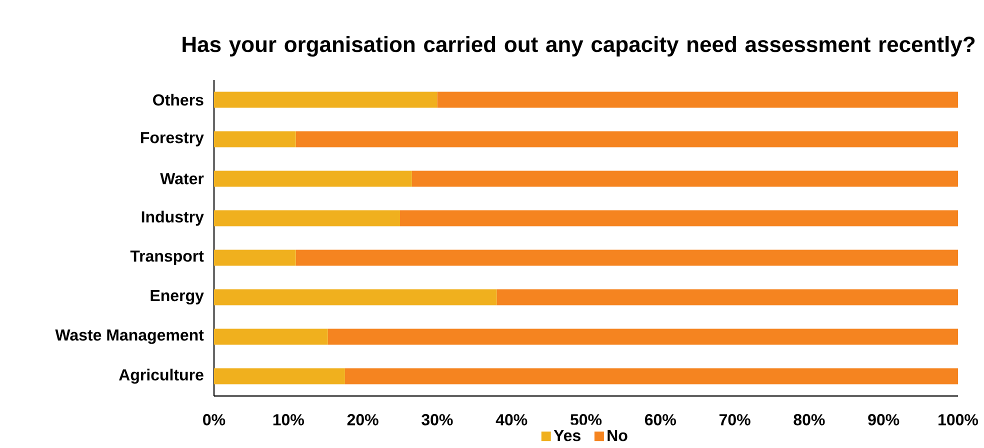  What do you see at coordinates (173, 218) in the screenshot?
I see `y-tick-label: Industry` at bounding box center [173, 218].